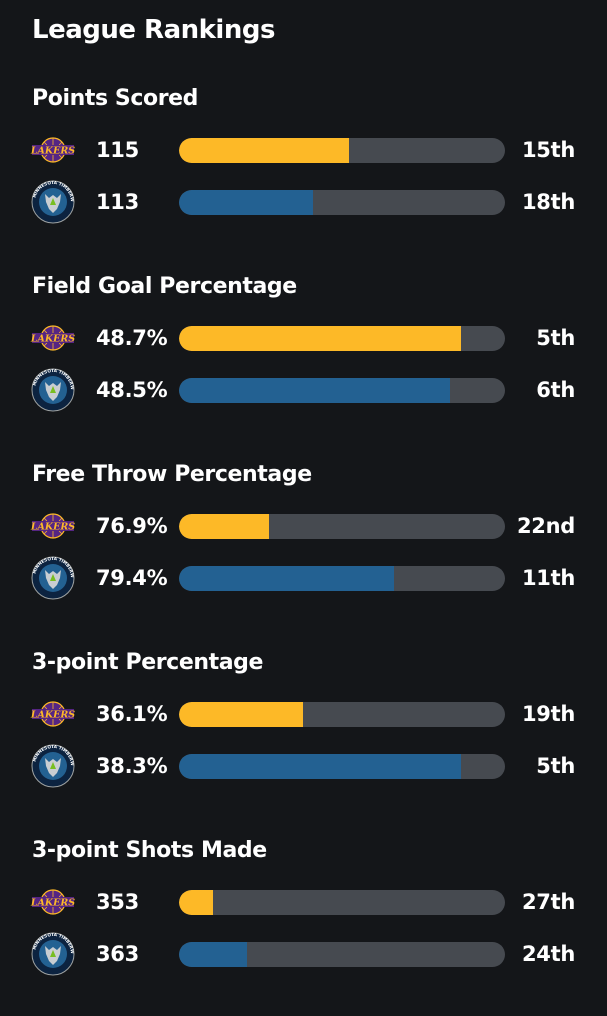  Describe the element at coordinates (132, 578) in the screenshot. I see `stat-value: 79.4%` at that location.